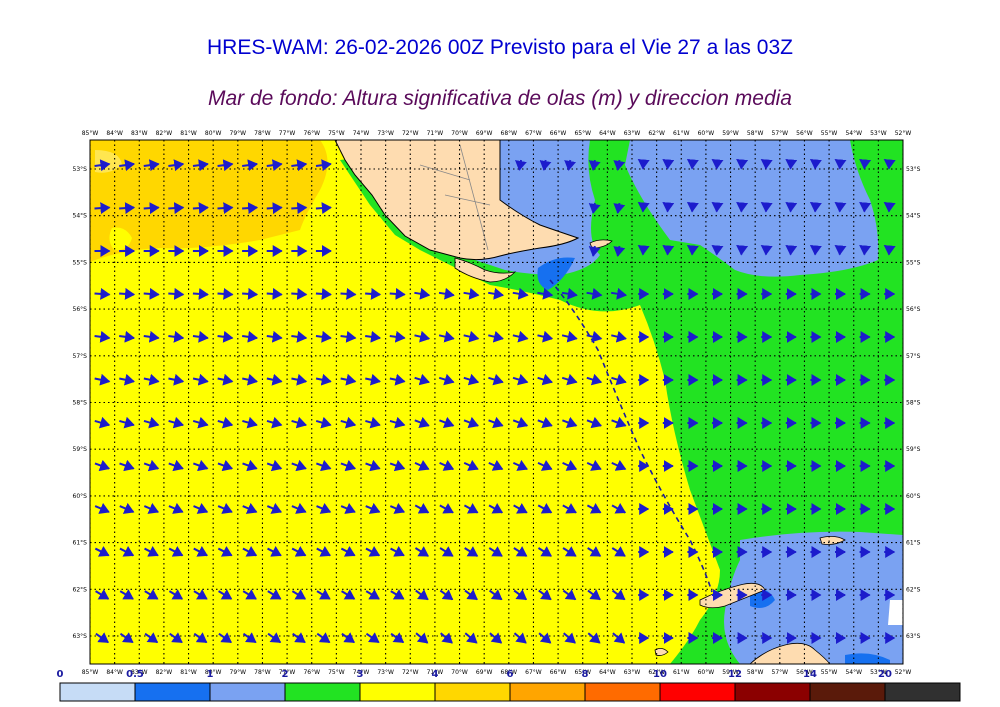  Describe the element at coordinates (311, 672) in the screenshot. I see `lon-label: 76°W` at that location.